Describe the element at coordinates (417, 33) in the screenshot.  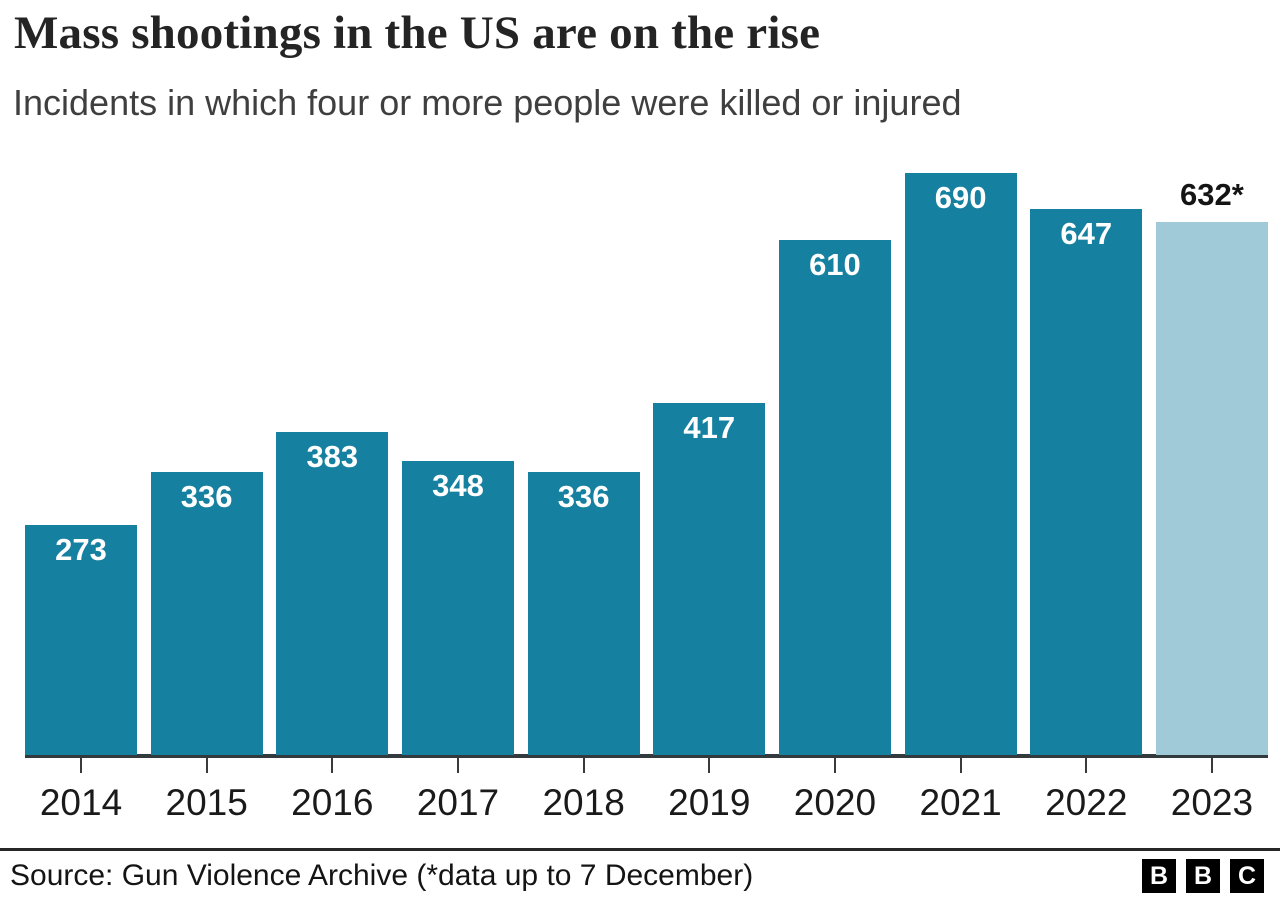
I see `chart-title: Mass shootings in the US are on the rise` at that location.